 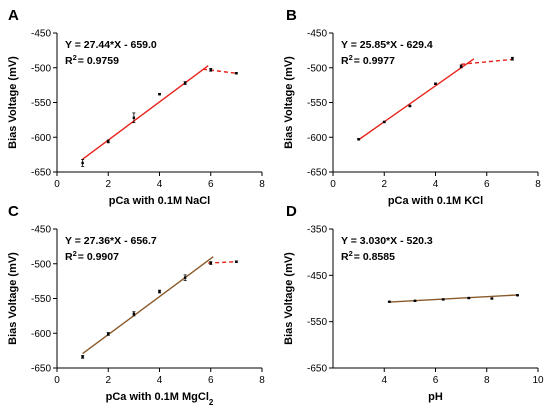 What do you see at coordinates (387, 241) in the screenshot?
I see `fit-equation: Y = 3.030*X - 520.3` at bounding box center [387, 241].